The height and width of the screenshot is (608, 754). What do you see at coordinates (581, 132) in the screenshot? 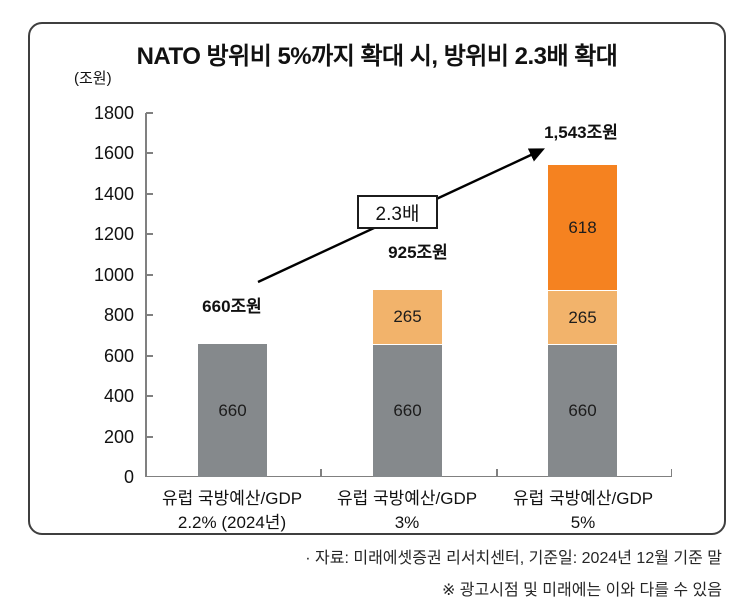
I see `bar-total-label: 1,543조원` at bounding box center [581, 132].